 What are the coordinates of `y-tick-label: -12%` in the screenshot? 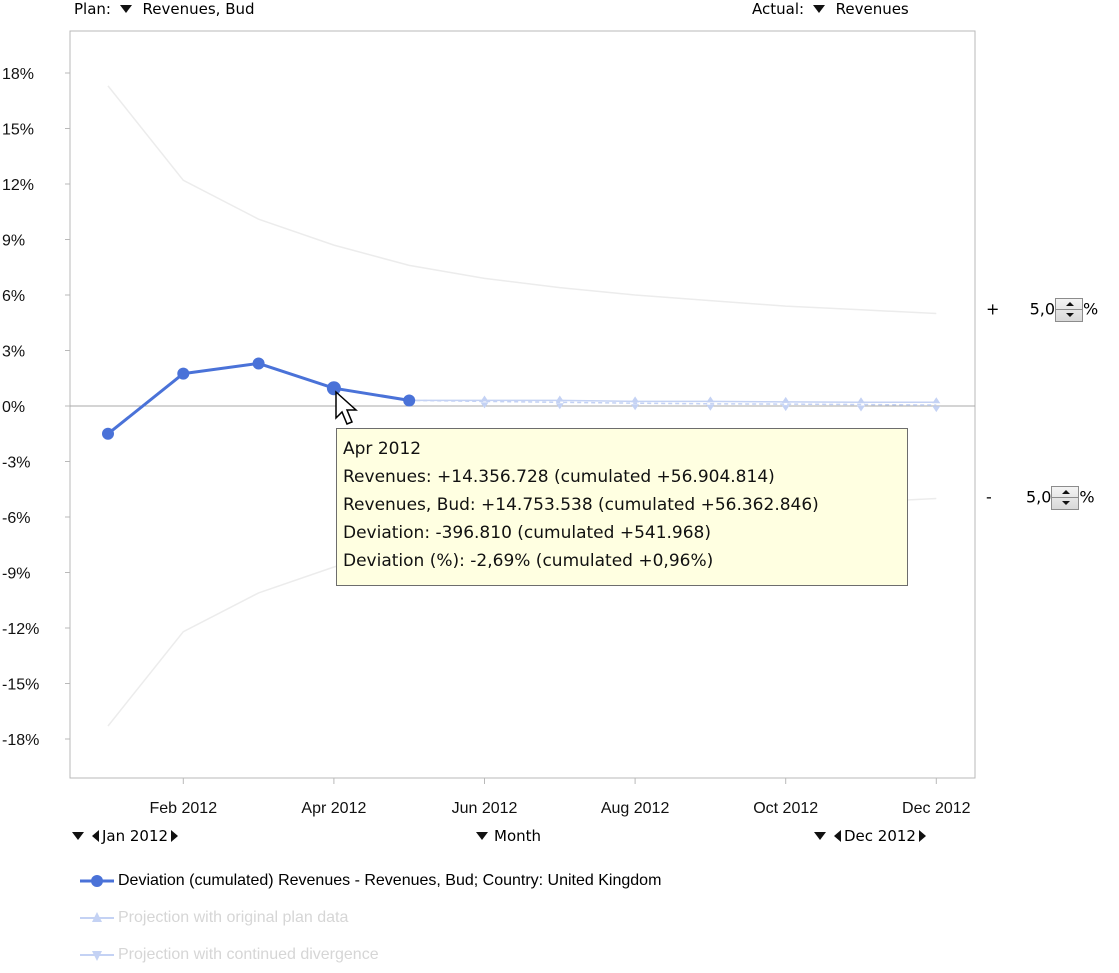 It's located at (20, 629).